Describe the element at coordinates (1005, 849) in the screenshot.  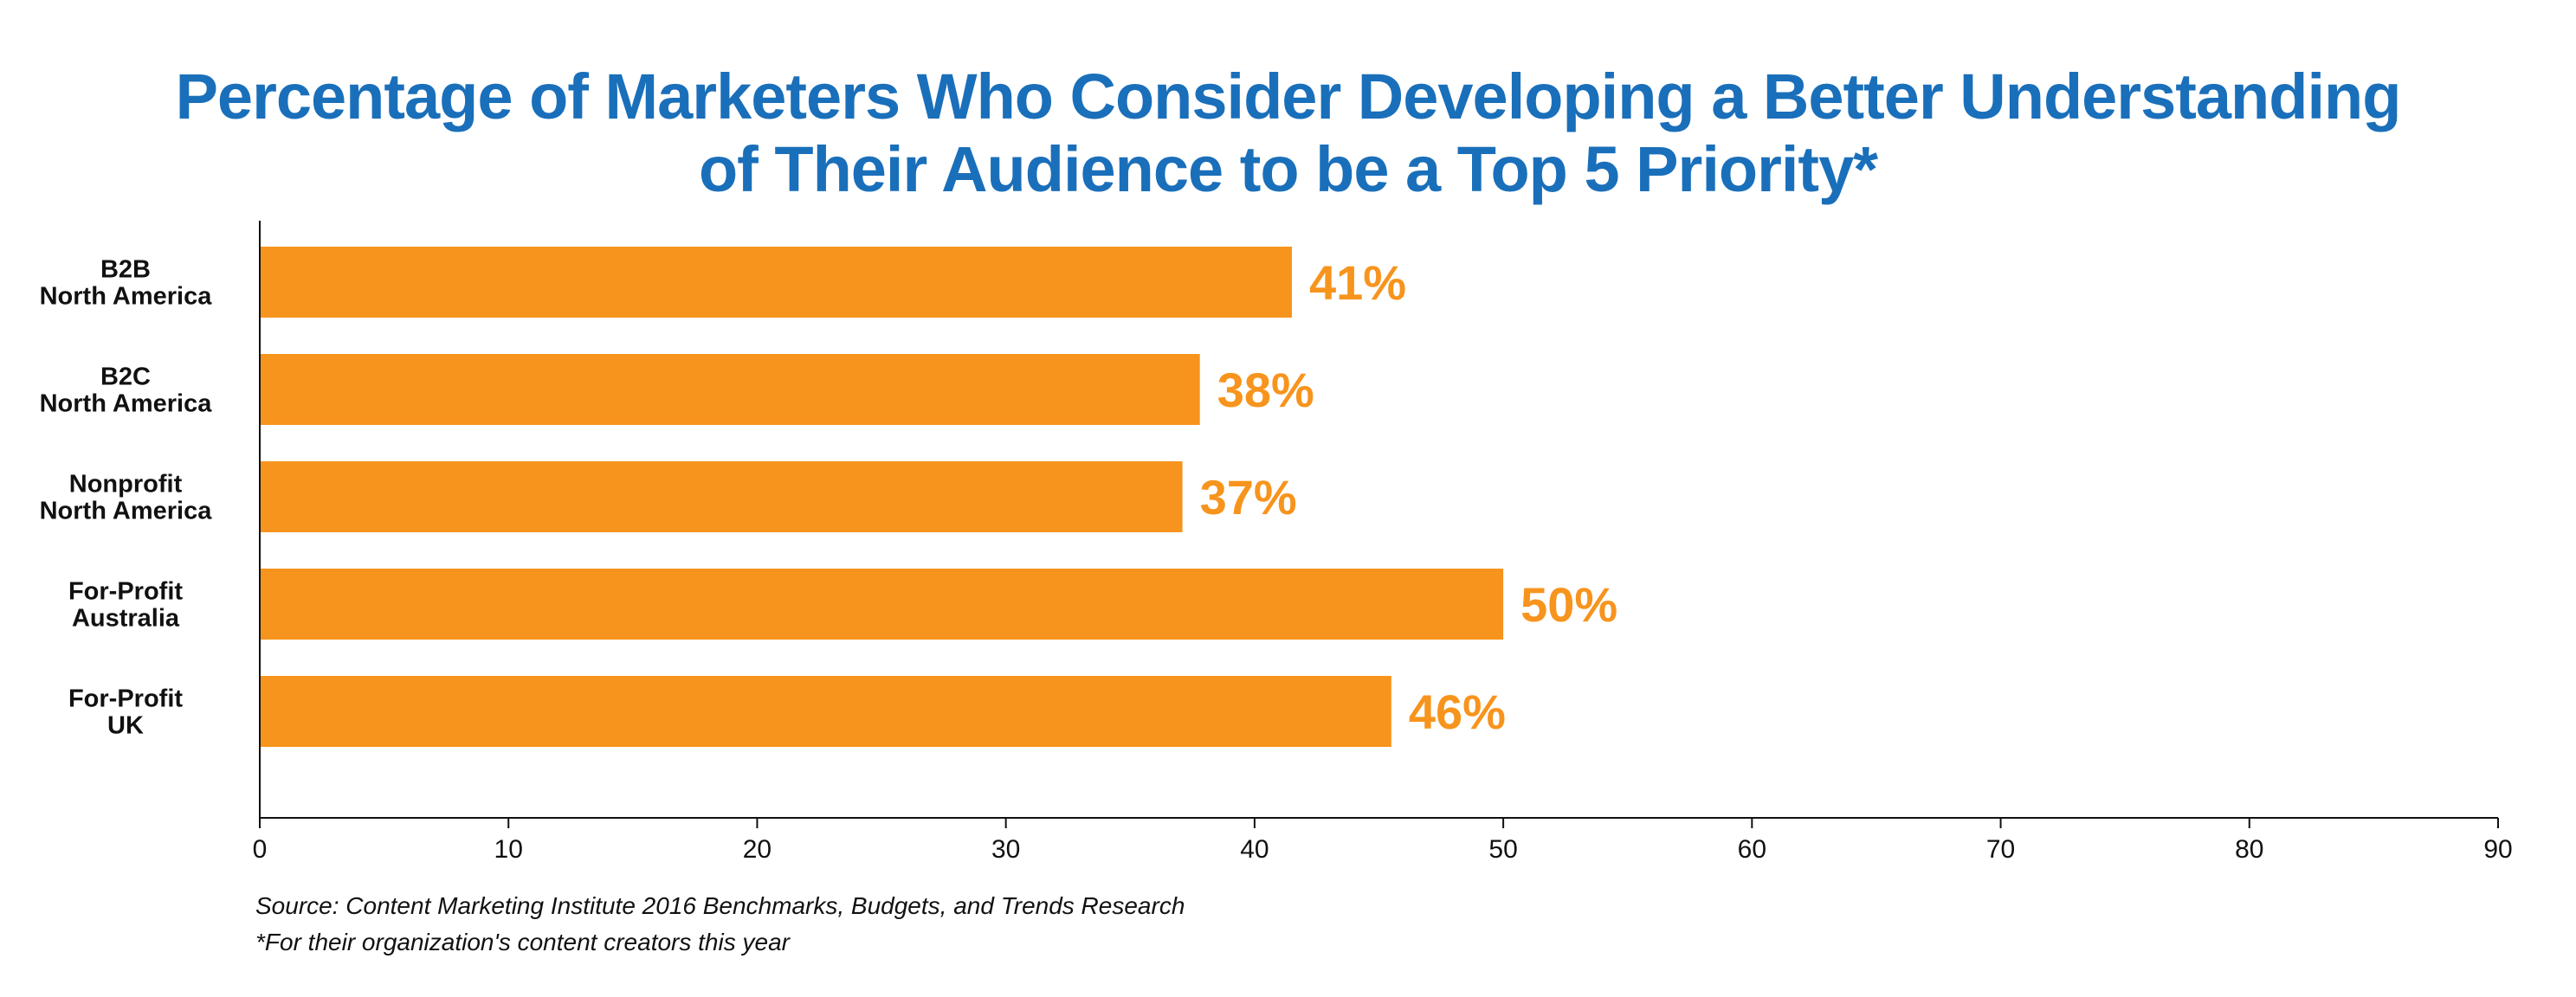
I see `x-tick-label-3: 30` at that location.